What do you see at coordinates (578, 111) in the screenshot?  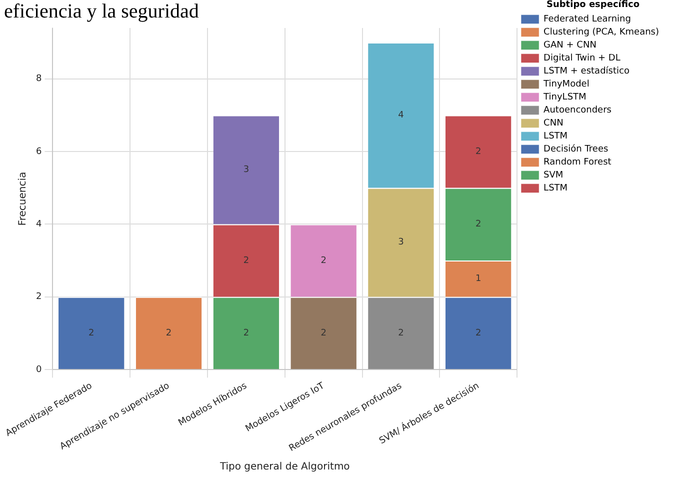 I see `legend-label: Autoenconders` at bounding box center [578, 111].